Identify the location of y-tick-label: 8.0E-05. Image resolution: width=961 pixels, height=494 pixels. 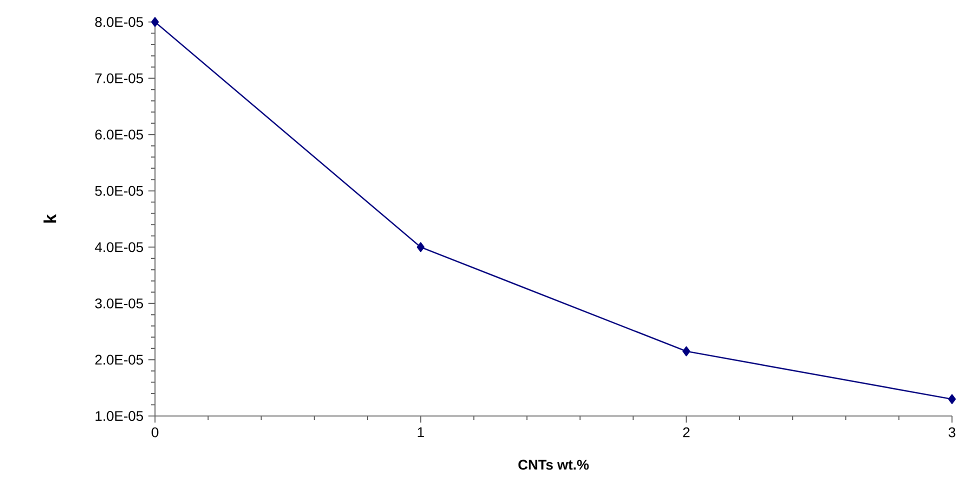
(119, 22).